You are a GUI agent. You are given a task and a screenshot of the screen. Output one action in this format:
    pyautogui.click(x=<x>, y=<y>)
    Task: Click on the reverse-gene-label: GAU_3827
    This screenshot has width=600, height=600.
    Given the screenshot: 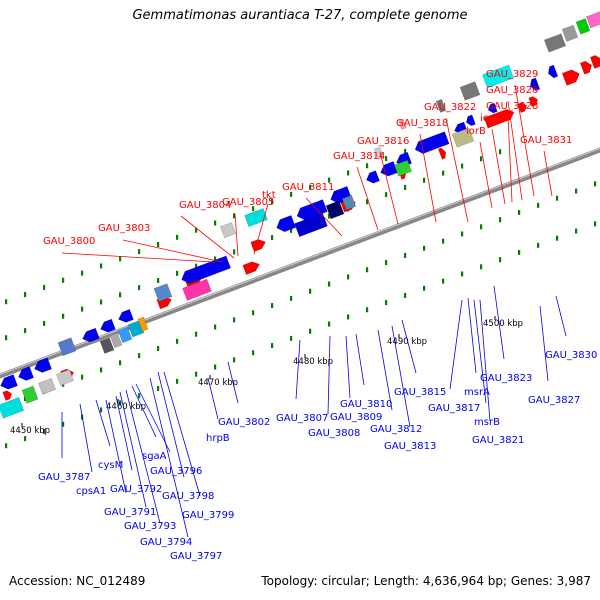 What is the action you would take?
    pyautogui.click(x=554, y=400)
    